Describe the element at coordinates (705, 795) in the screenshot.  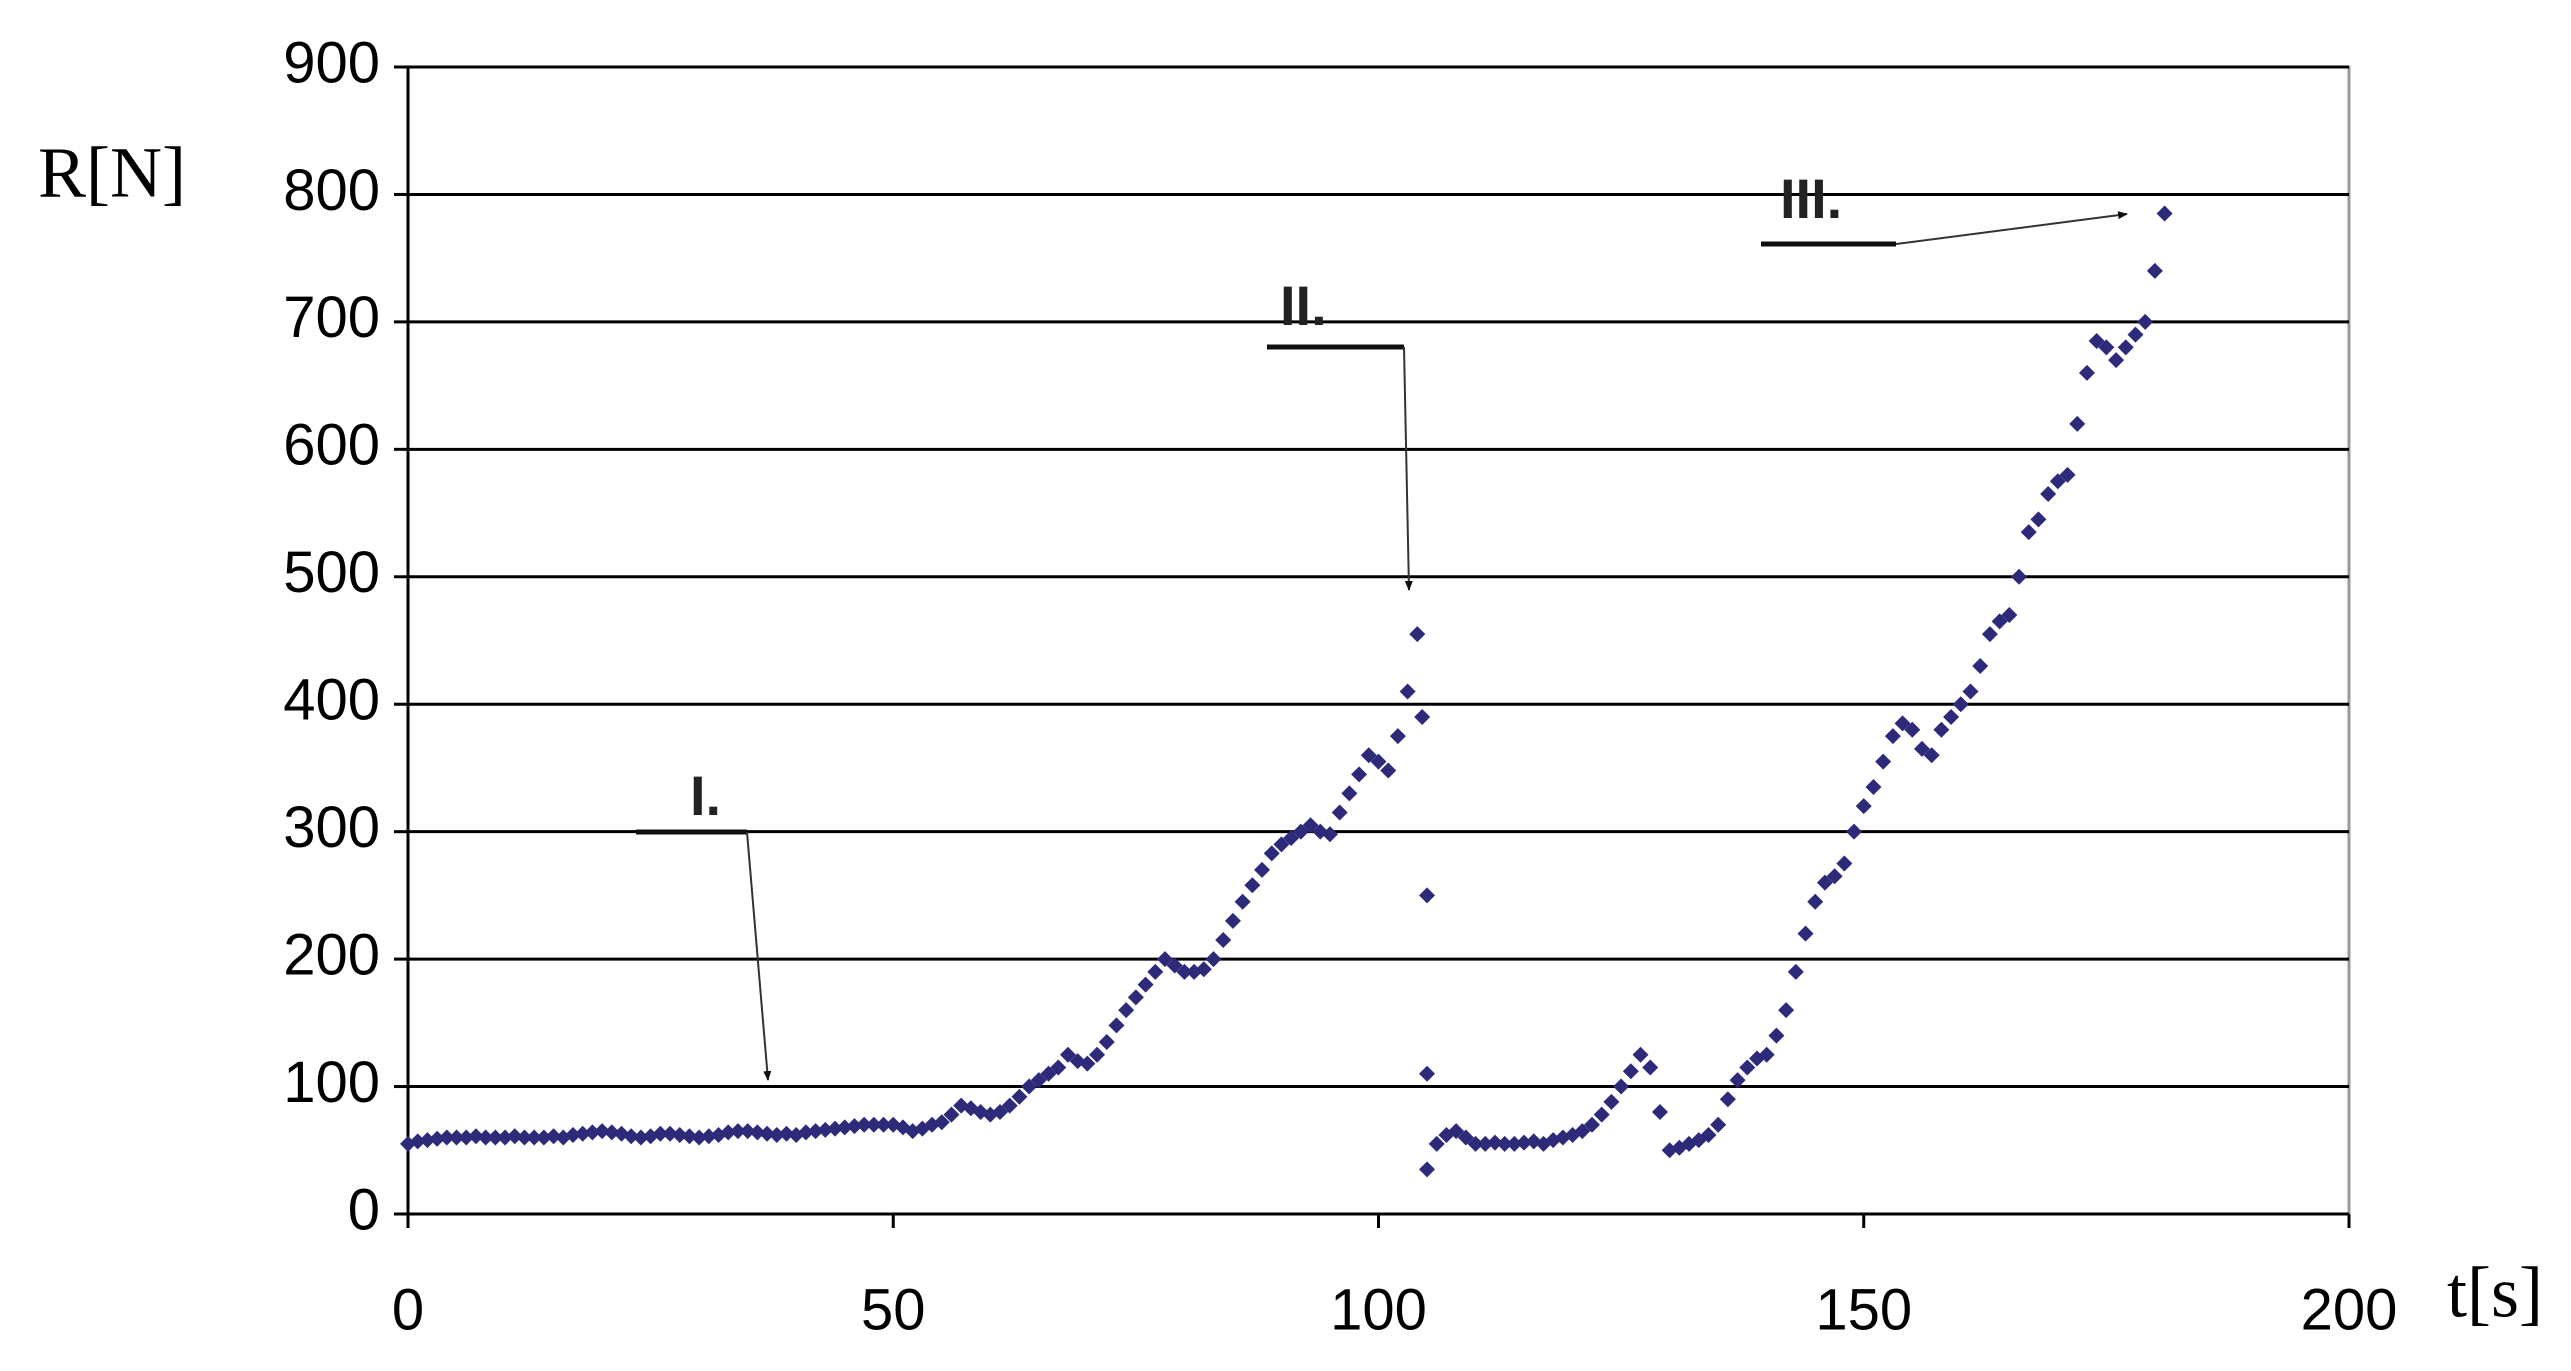
I see `annotation: I.` at that location.